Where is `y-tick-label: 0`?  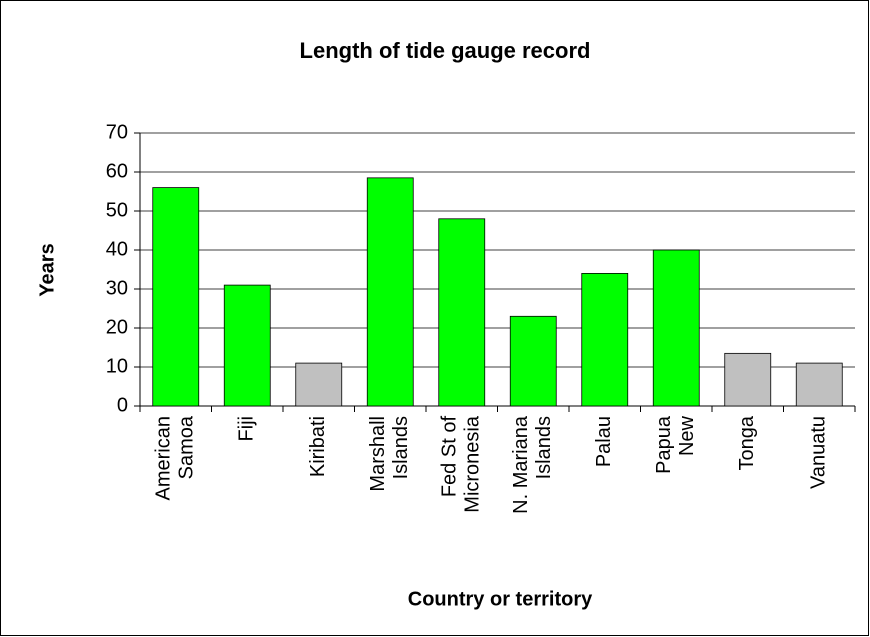
y-tick-label: 0 is located at coordinates (122, 405).